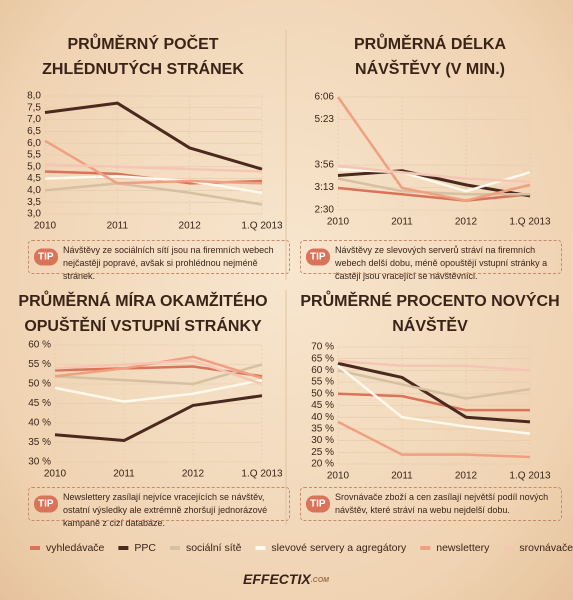  What do you see at coordinates (34, 214) in the screenshot?
I see `y-tick-label: 3,0` at bounding box center [34, 214].